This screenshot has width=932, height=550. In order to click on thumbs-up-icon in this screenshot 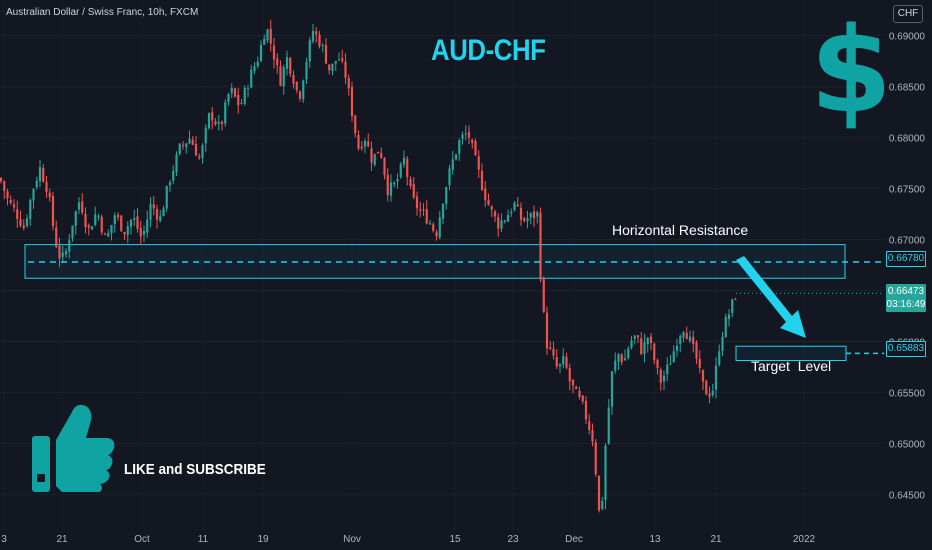, I will do `click(73, 448)`.